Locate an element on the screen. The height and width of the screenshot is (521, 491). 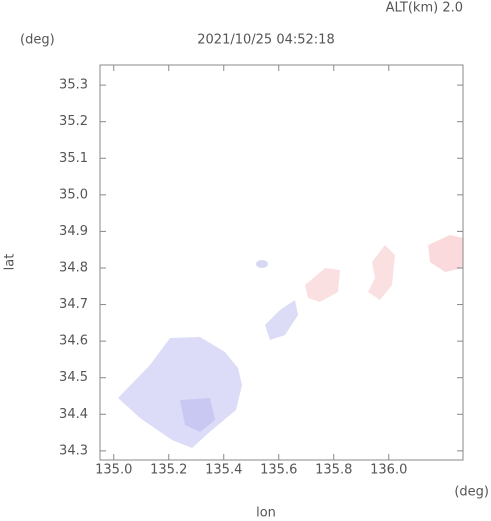
y-tick-label: 35.1 is located at coordinates (73, 158).